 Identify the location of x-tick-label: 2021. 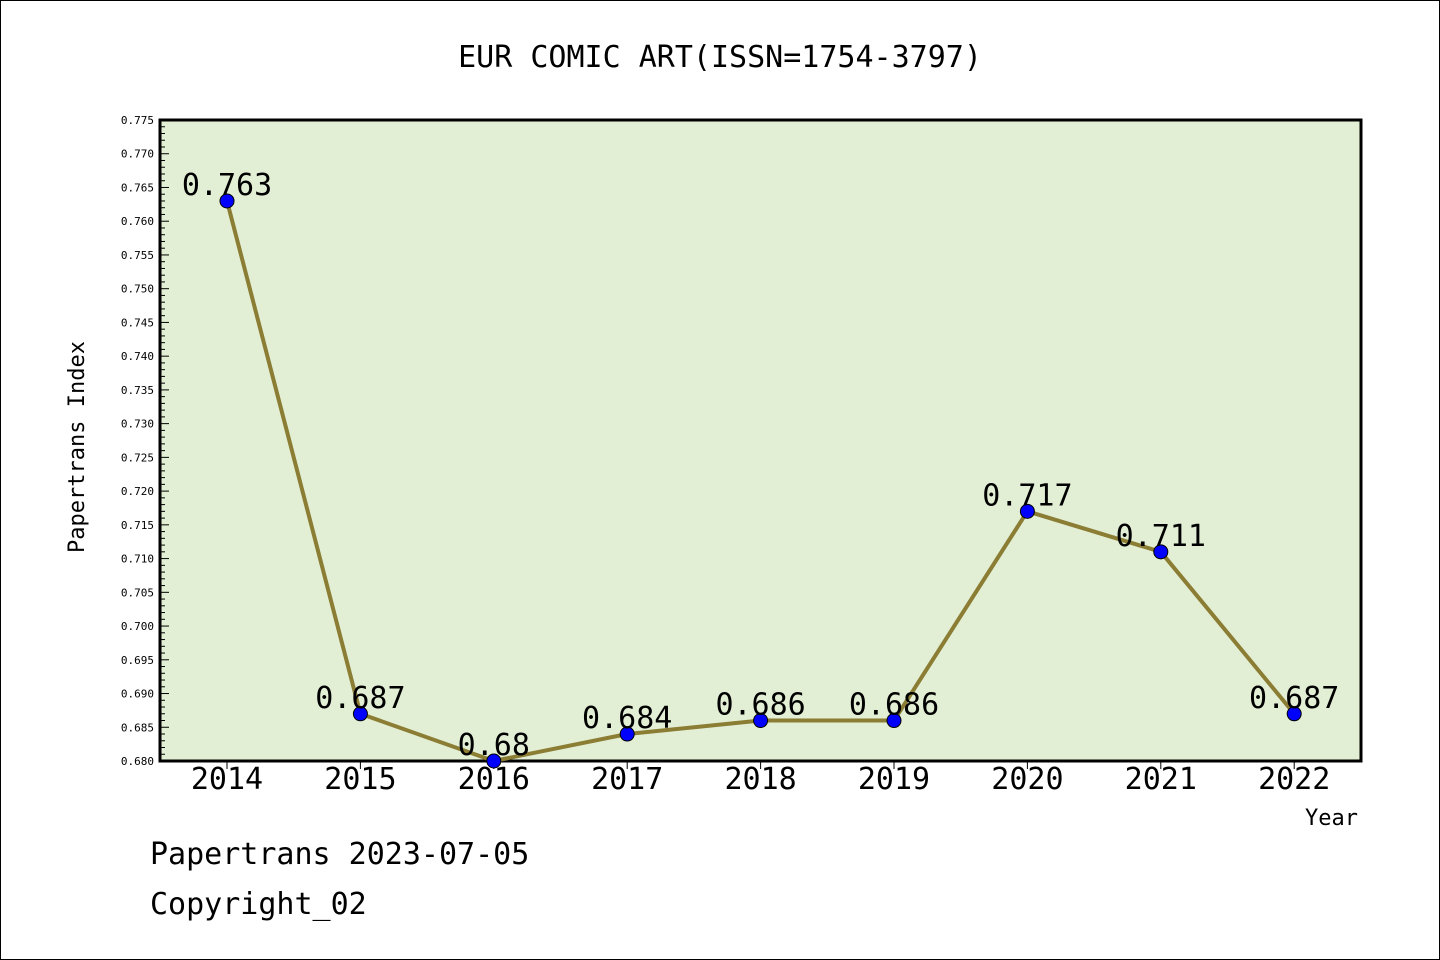
(1161, 779).